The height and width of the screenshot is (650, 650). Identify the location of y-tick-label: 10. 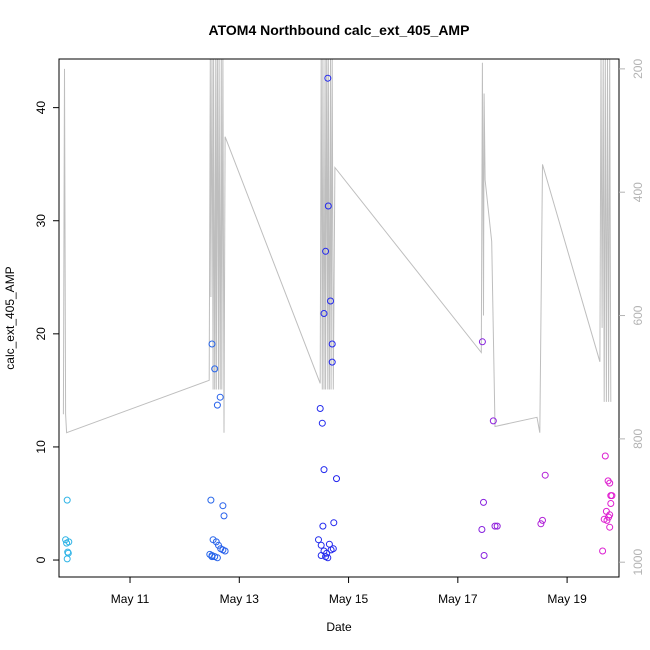
(41, 447).